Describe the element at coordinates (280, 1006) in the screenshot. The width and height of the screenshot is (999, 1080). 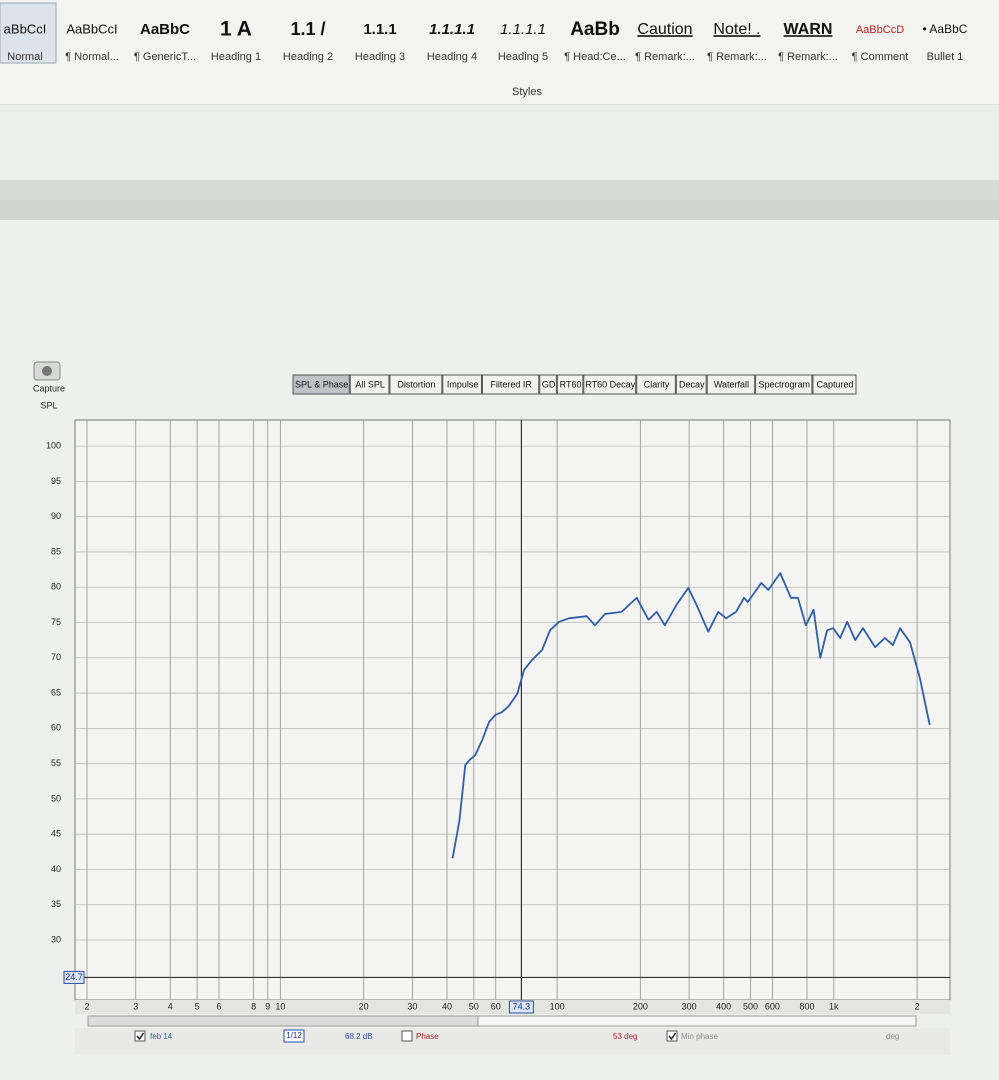
I see `x-tick-label: 10` at that location.